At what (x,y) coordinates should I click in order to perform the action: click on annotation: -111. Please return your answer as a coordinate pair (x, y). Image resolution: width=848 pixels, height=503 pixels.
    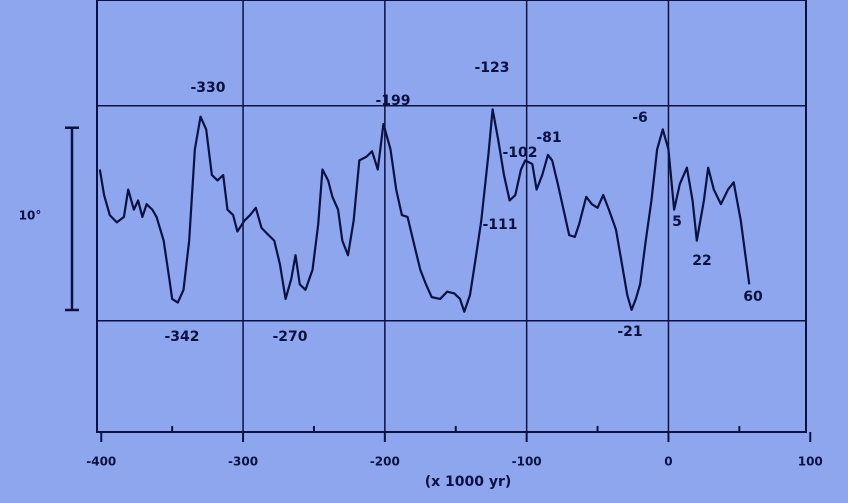
    Looking at the image, I should click on (499, 225).